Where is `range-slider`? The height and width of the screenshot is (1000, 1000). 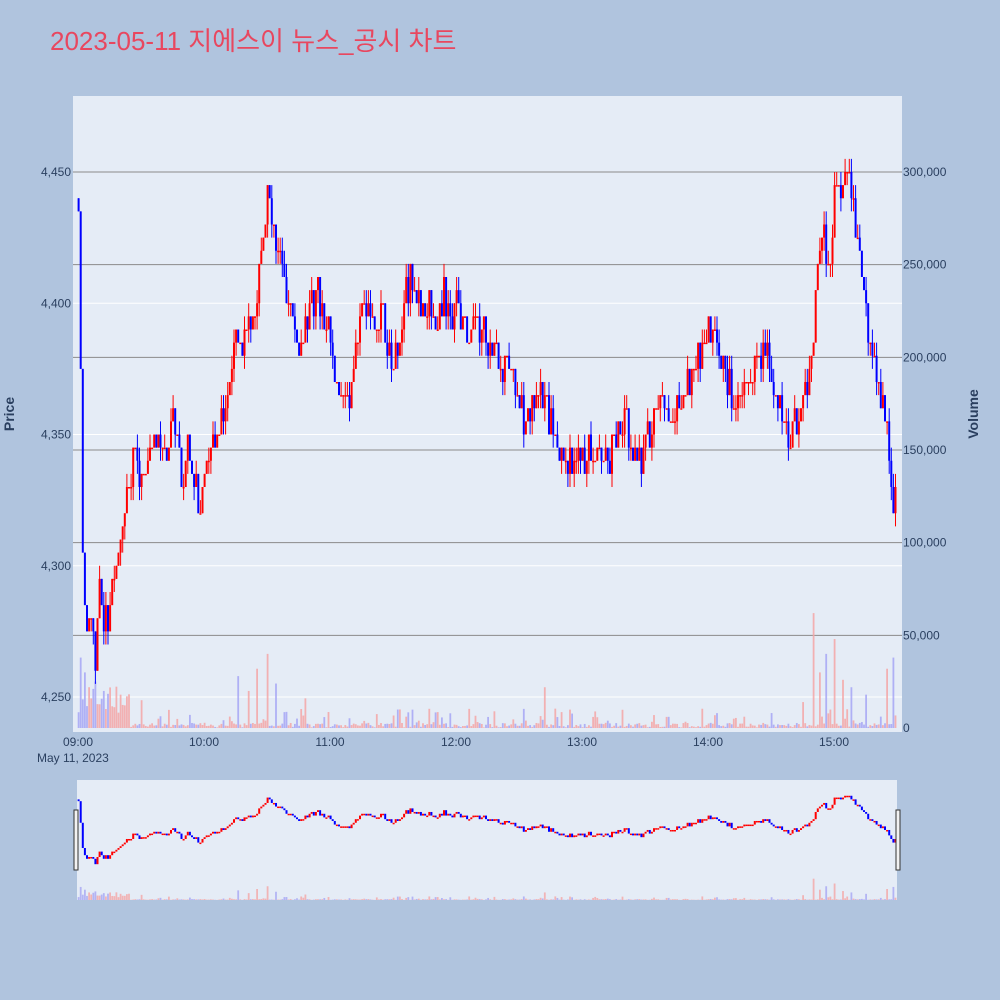 range-slider is located at coordinates (487, 840).